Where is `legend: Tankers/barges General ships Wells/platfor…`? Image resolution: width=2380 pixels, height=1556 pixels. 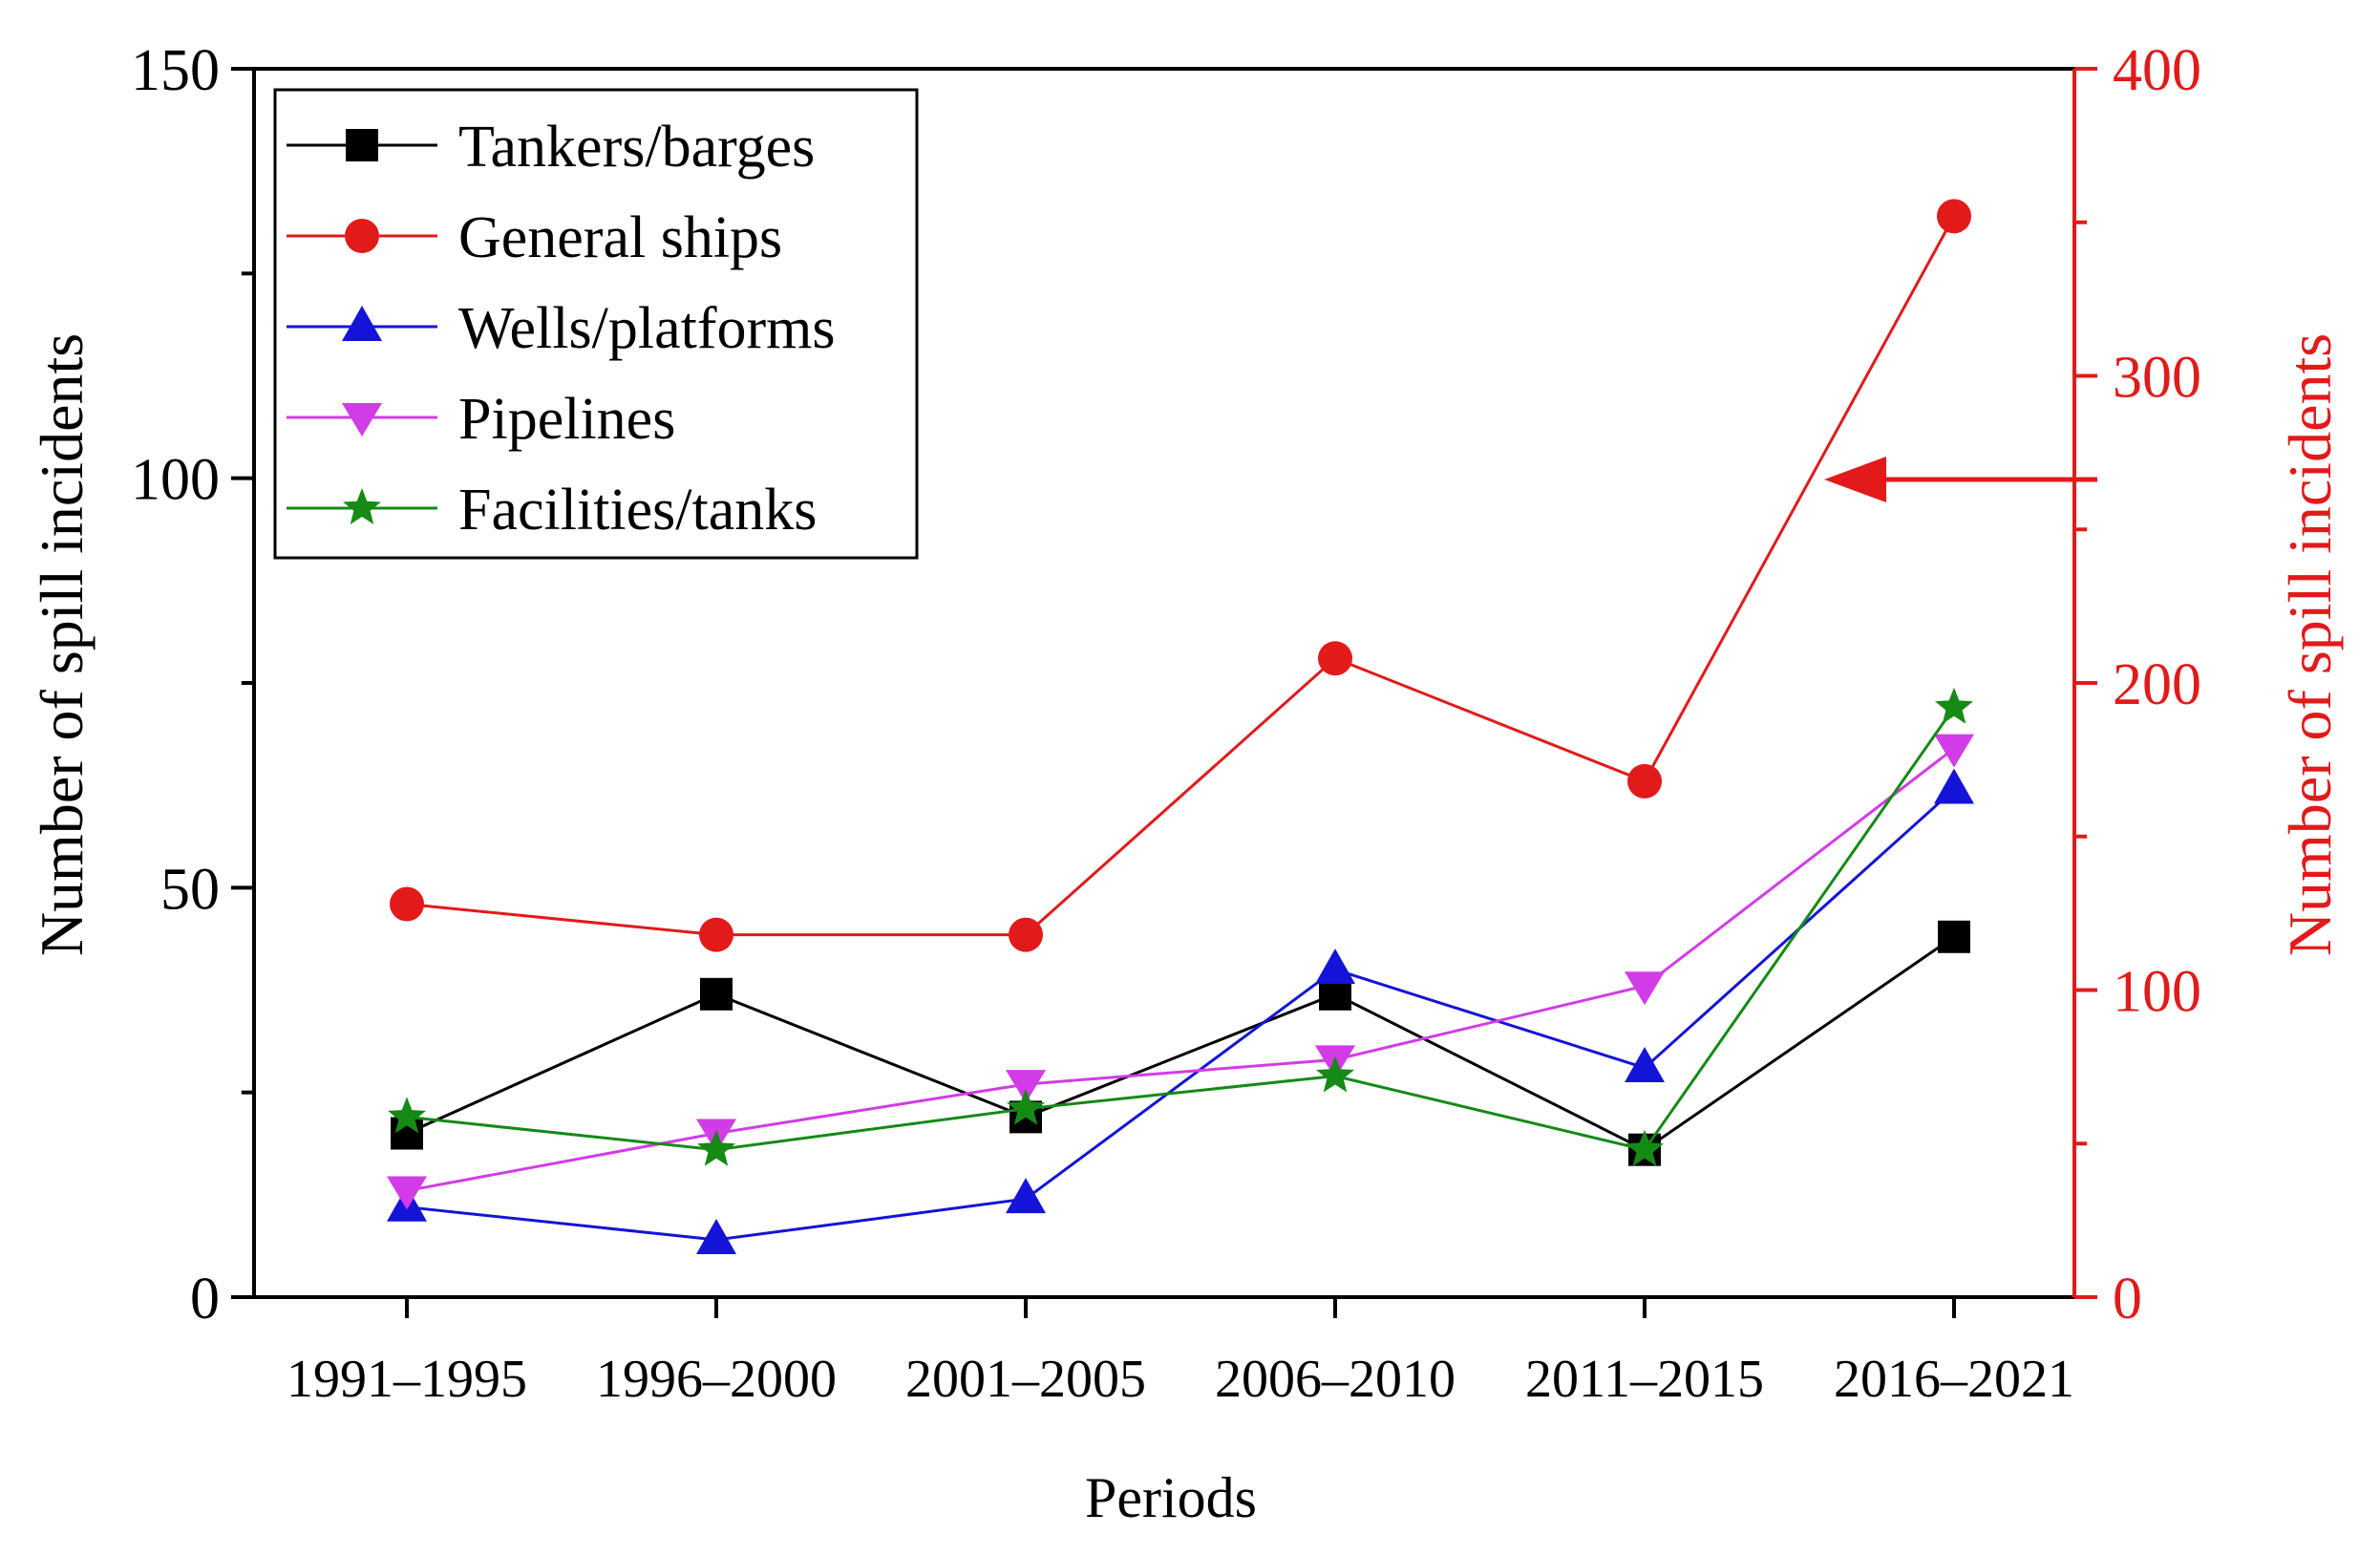 legend: Tankers/barges General ships Wells/platfor… is located at coordinates (596, 324).